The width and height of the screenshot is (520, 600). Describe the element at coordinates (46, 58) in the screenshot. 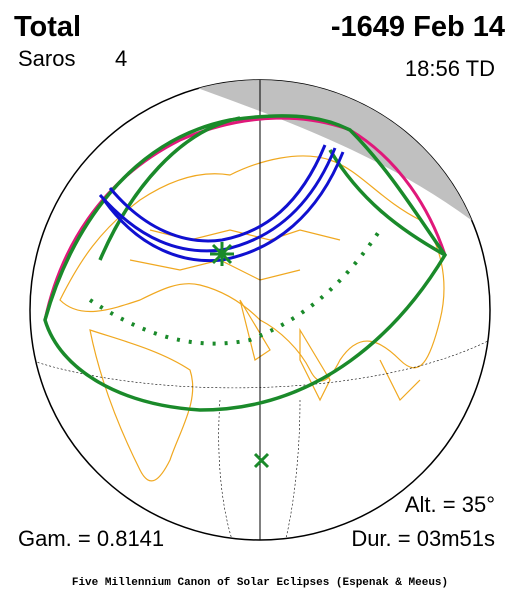

I see `saros-label: Saros` at that location.